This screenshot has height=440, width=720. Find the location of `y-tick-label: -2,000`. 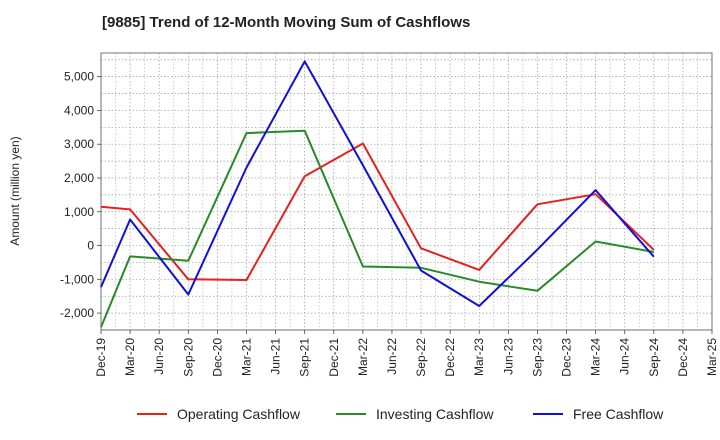

y-tick-label: -2,000 is located at coordinates (77, 313).